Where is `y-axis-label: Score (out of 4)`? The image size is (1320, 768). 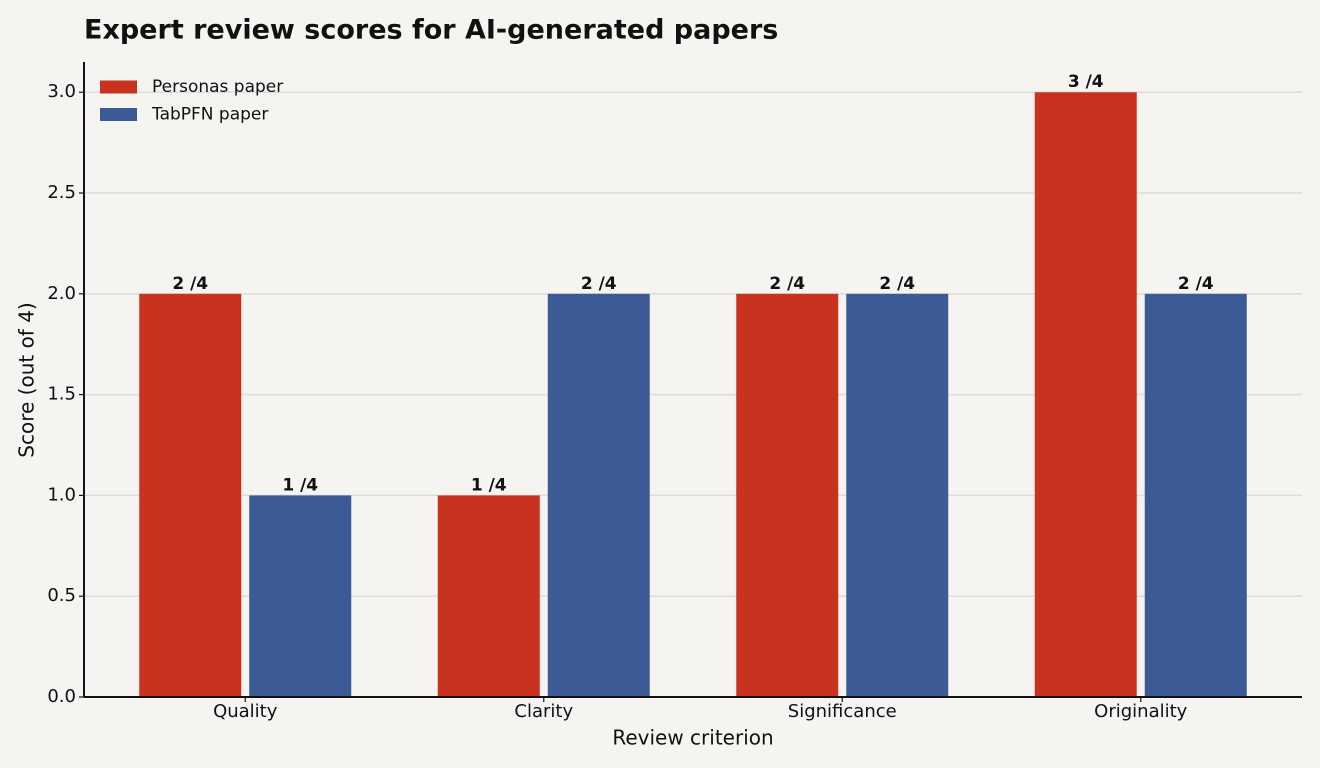
y-axis-label: Score (out of 4) is located at coordinates (27, 379).